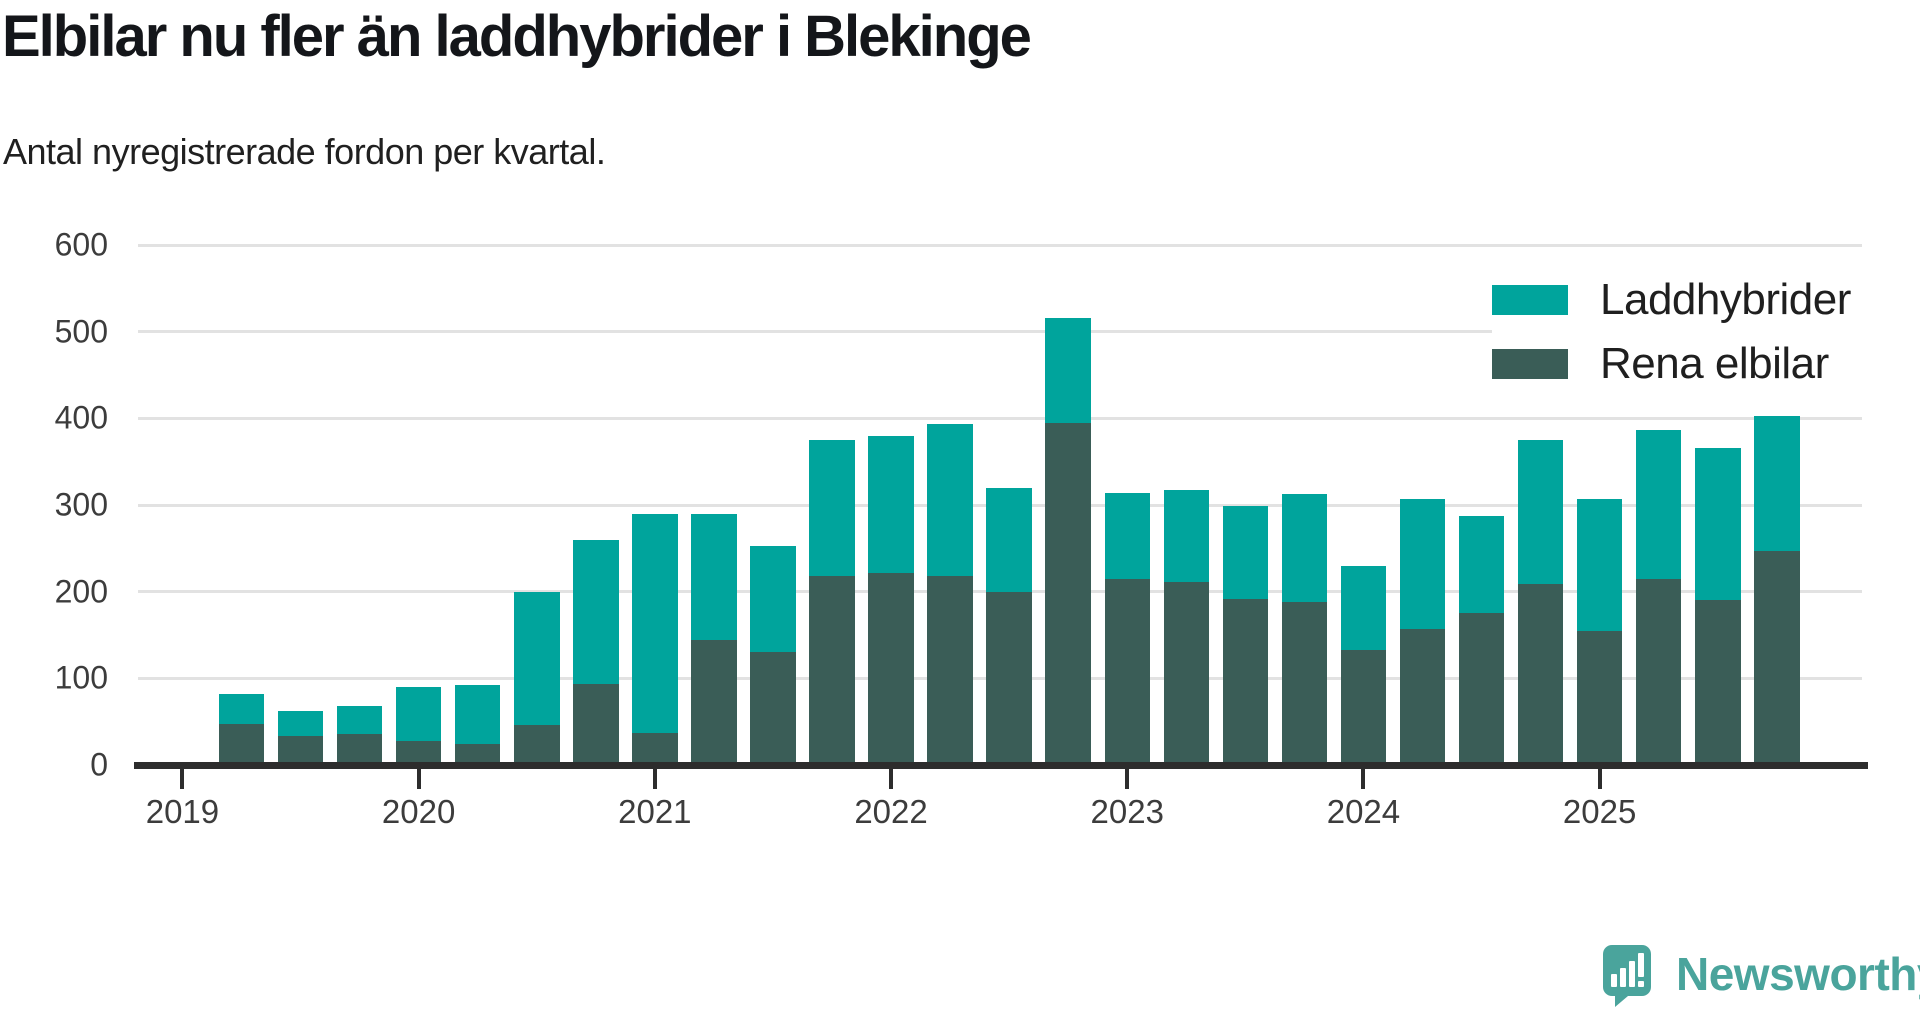  I want to click on legend: Laddhybrider Rena elbilar, so click(1681, 334).